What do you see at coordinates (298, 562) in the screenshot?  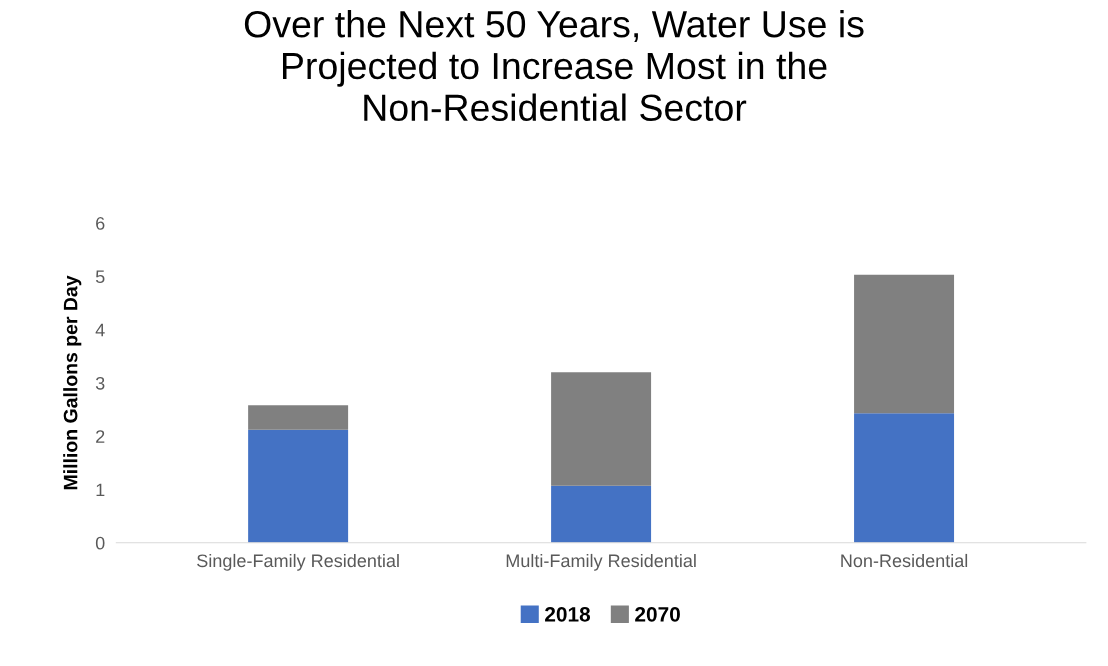 I see `x-tick-label: Single-Family Residential` at bounding box center [298, 562].